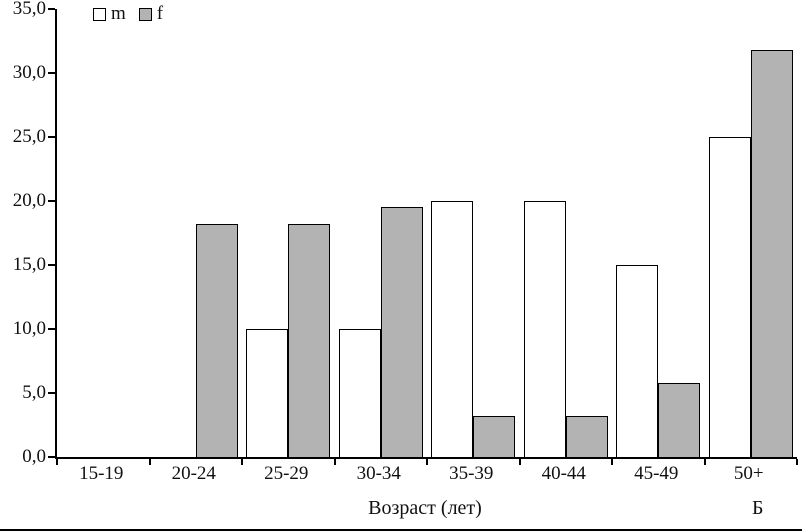 This screenshot has height=531, width=802. I want to click on legend-label-m: m, so click(118, 13).